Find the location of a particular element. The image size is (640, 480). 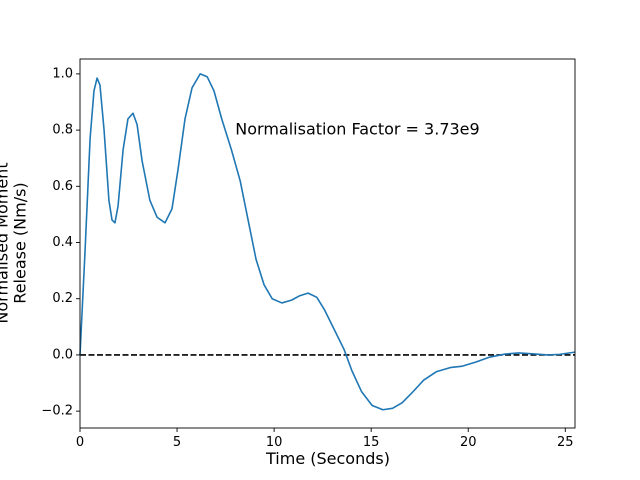

x-tick-label: 0 is located at coordinates (80, 442).